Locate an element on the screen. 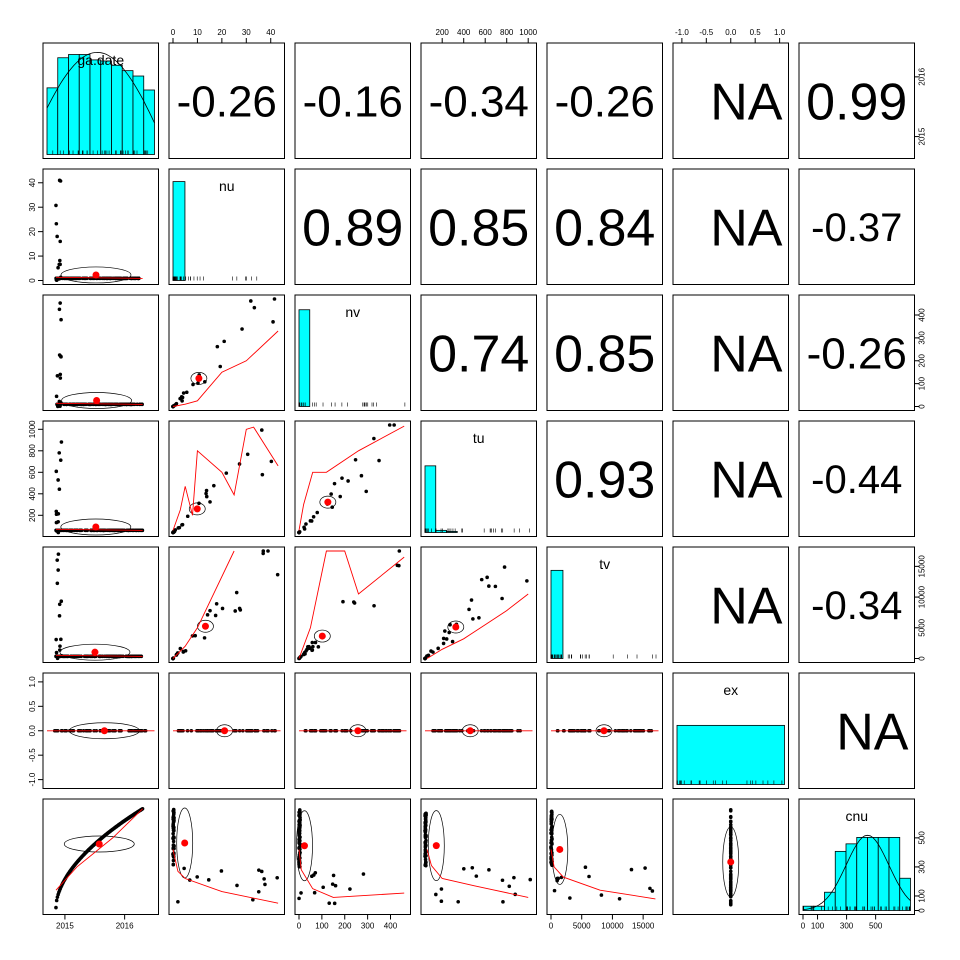 This screenshot has height=960, width=960. correlation-nv-tv: 0.85 is located at coordinates (604, 354).